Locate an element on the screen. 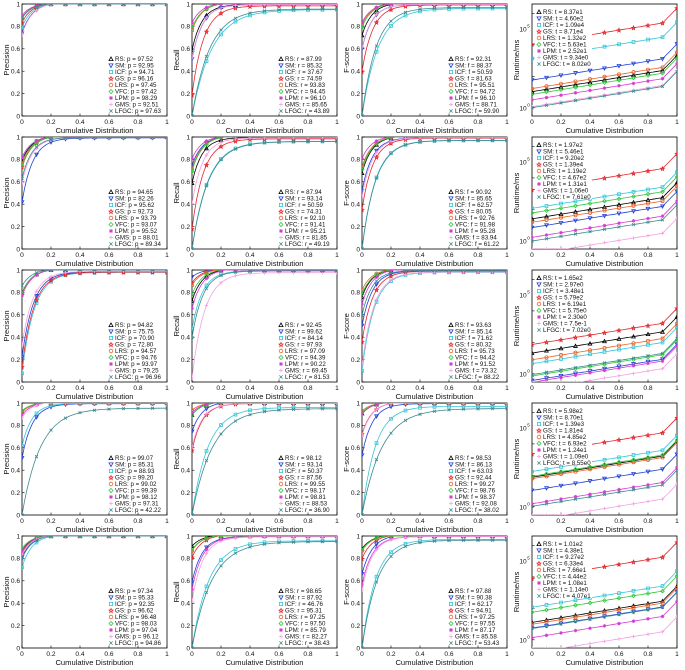 The width and height of the screenshot is (685, 670). diamond-icon is located at coordinates (539, 576).